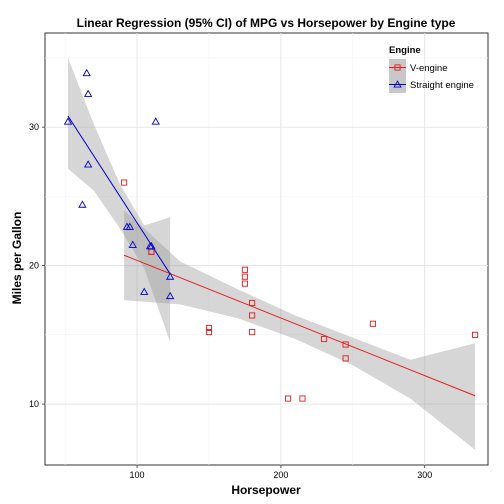  I want to click on y-tick-label: 20, so click(34, 266).